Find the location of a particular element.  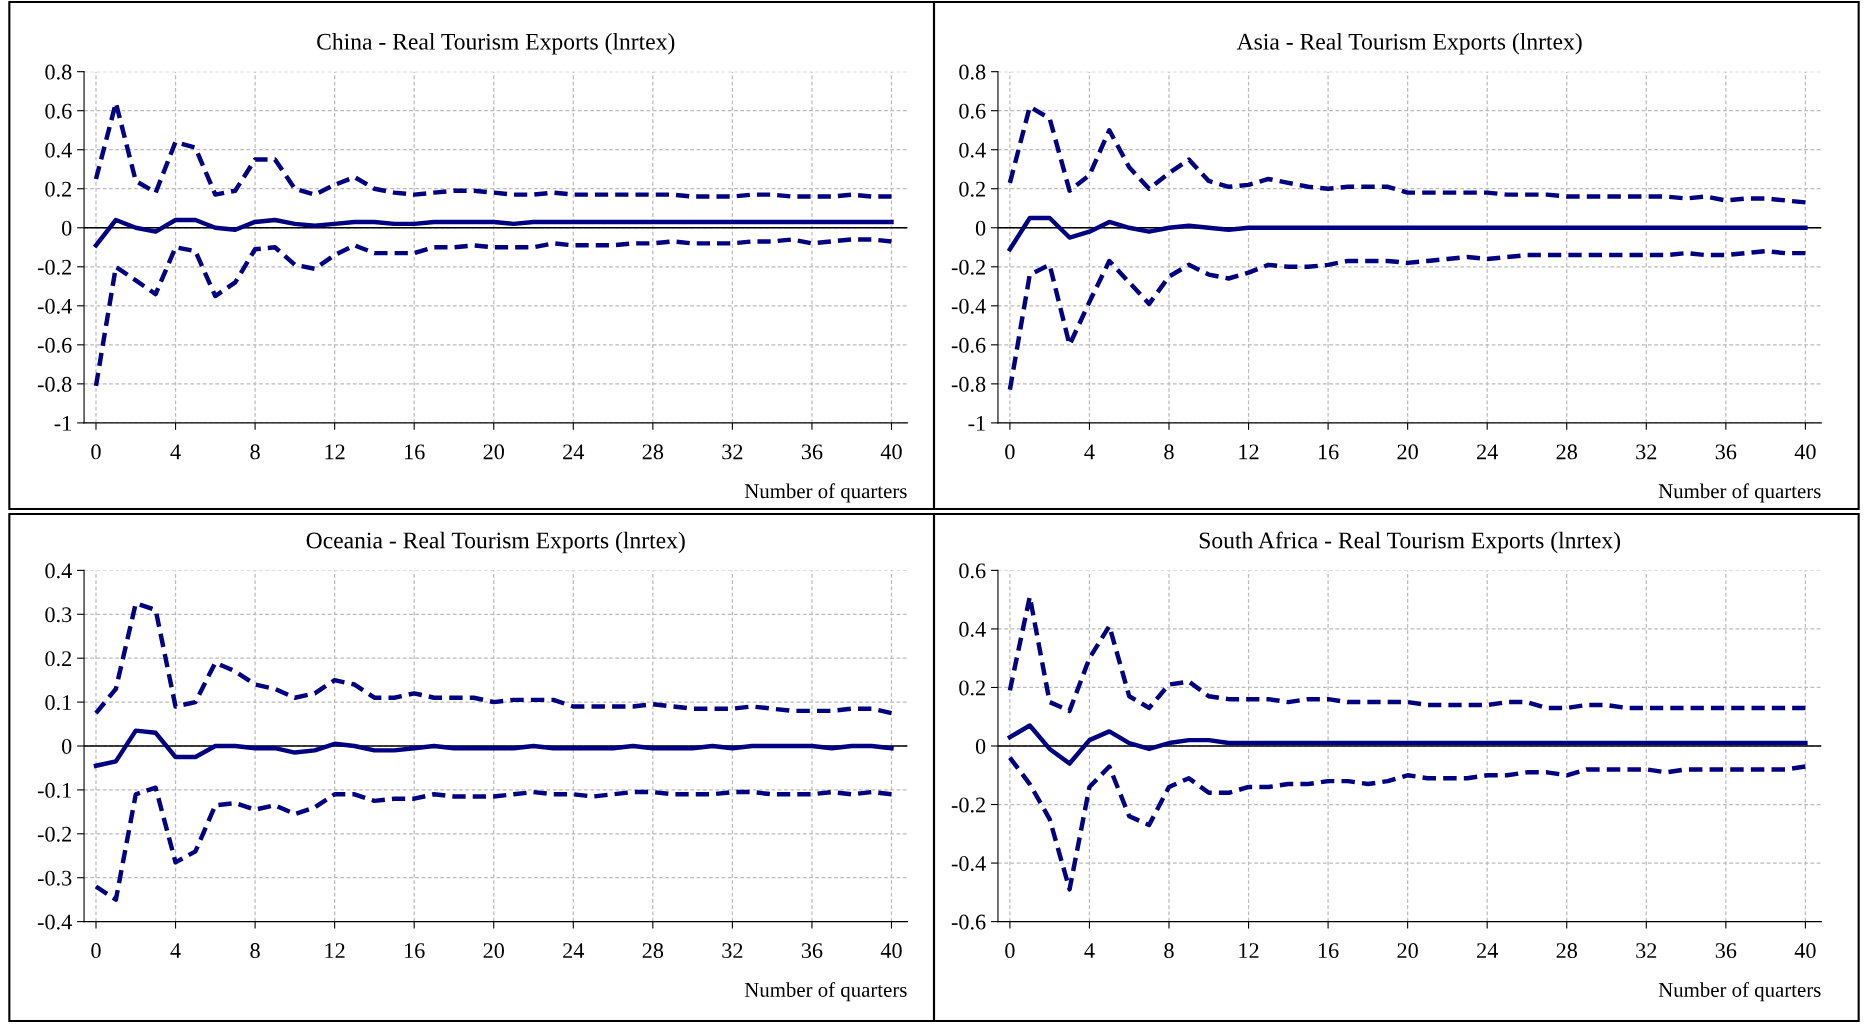

y-tick-label: -0.1 is located at coordinates (54, 790).